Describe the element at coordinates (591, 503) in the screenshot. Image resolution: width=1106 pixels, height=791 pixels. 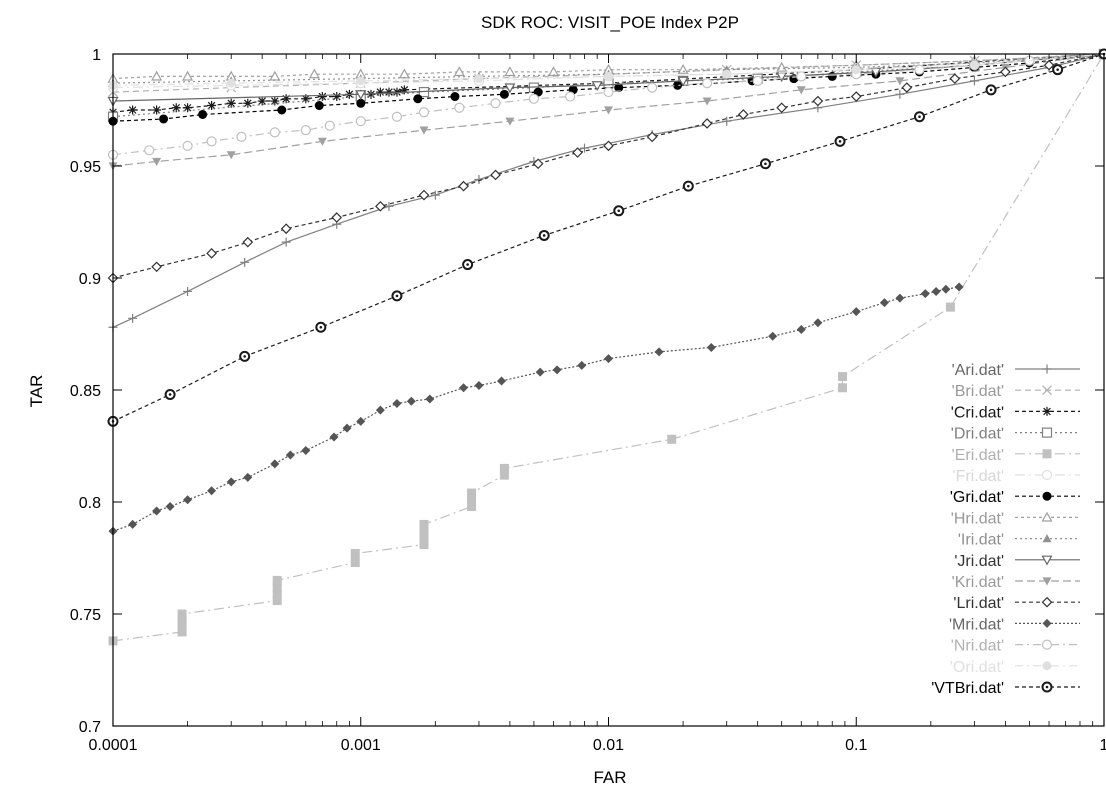
I see `y-tick: 0.8` at that location.